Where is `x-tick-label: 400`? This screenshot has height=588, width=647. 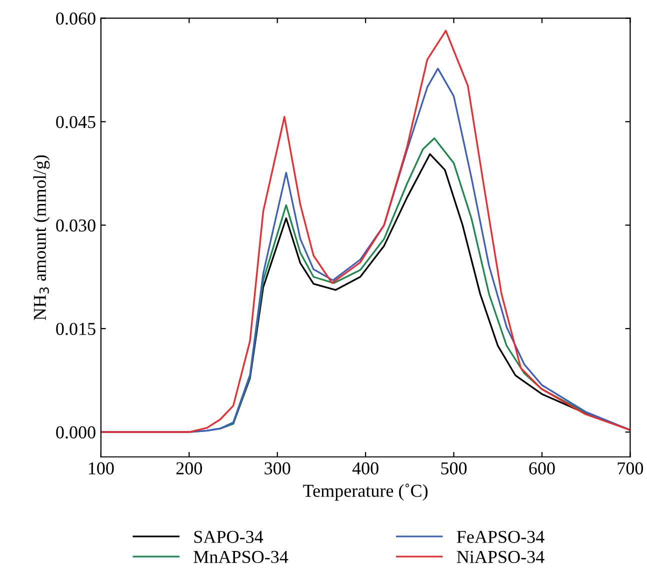
x-tick-label: 400 is located at coordinates (365, 468).